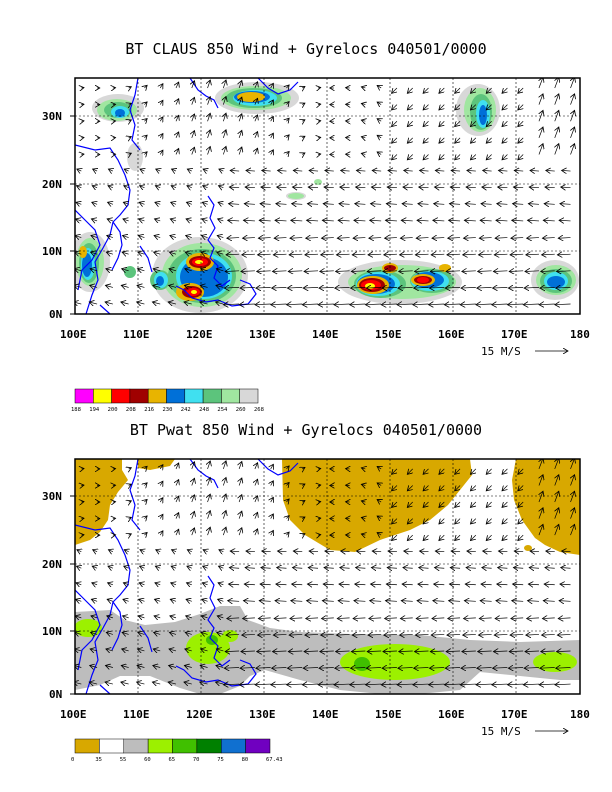 This screenshot has height=792, width=612. I want to click on panel2-scale-label: 15 M/S, so click(501, 731).